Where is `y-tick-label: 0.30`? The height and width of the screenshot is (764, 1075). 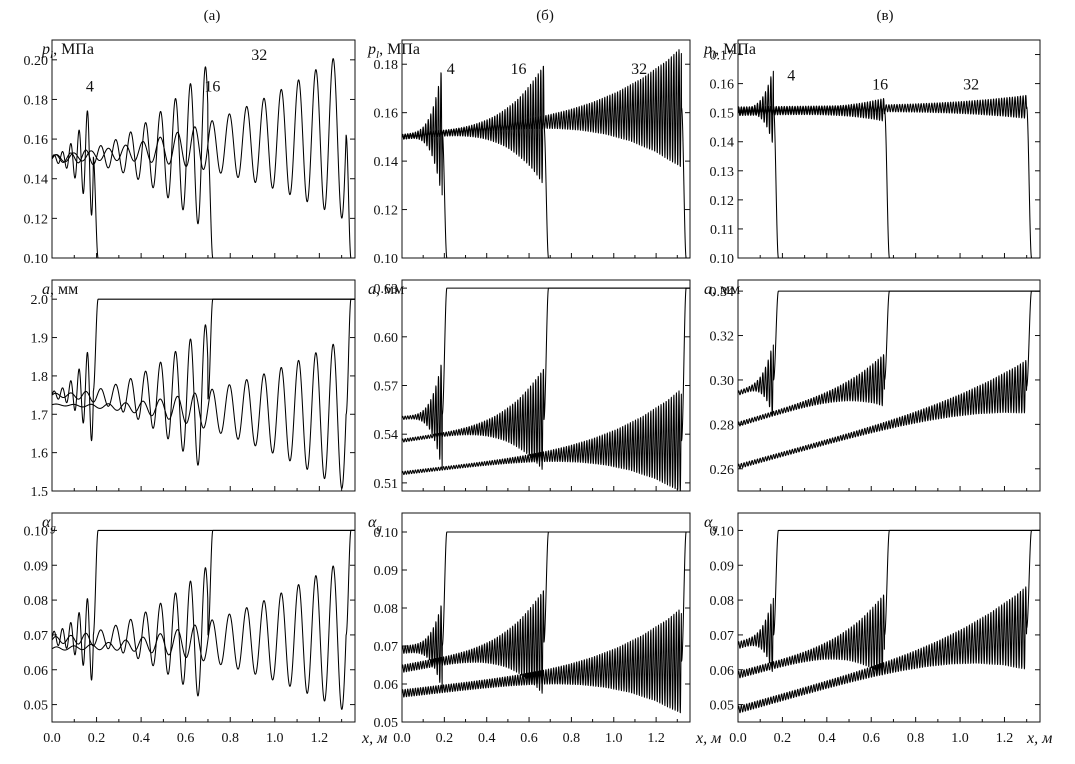 y-tick-label: 0.30 is located at coordinates (722, 381).